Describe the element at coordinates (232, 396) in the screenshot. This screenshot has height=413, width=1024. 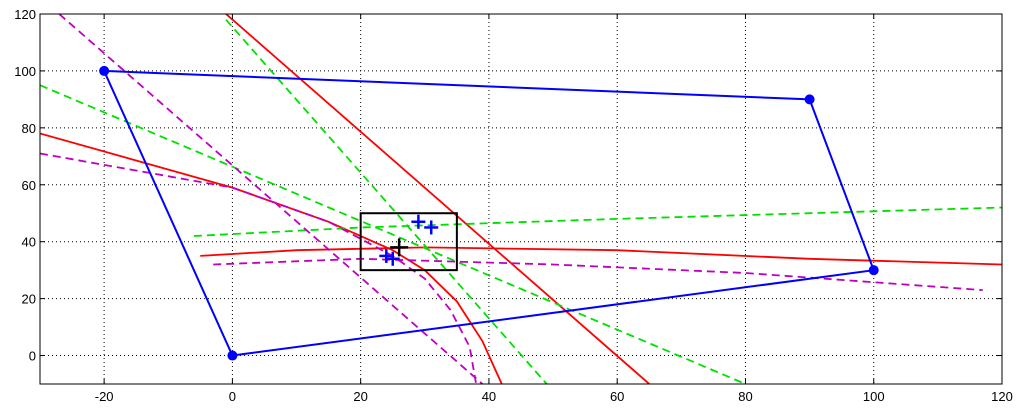
I see `x-tick-label: 0` at that location.